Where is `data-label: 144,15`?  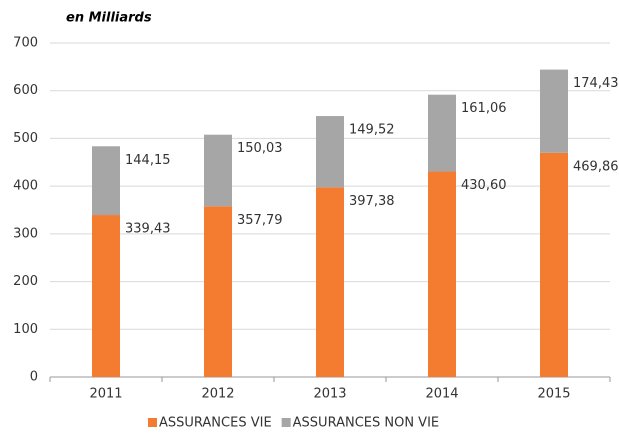 data-label: 144,15 is located at coordinates (148, 160).